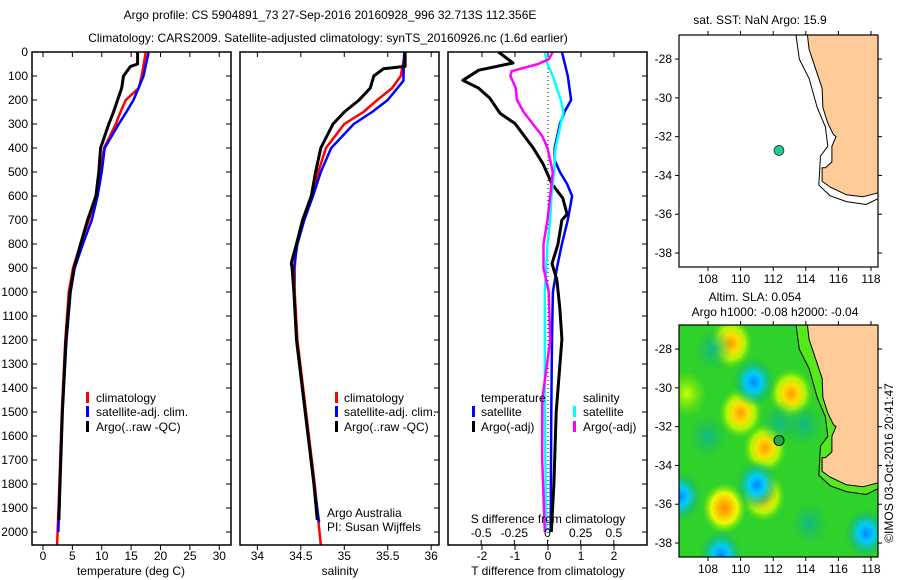 The width and height of the screenshot is (900, 580). I want to click on depth-tick-label: 800, so click(18, 244).